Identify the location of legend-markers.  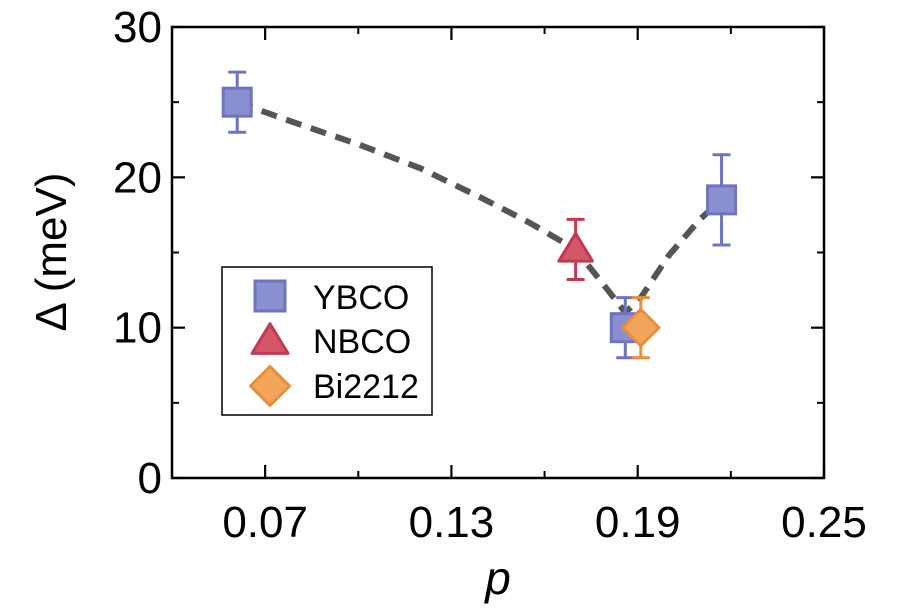
(270, 343).